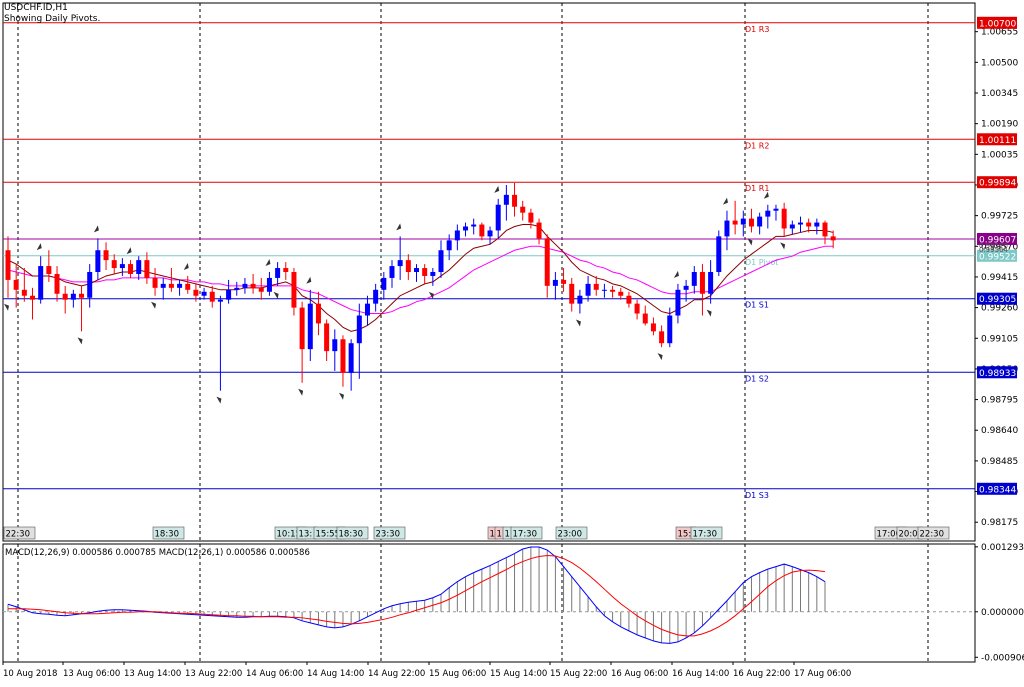 This screenshot has height=687, width=1024. Describe the element at coordinates (999, 247) in the screenshot. I see `y-tick-label: 0.99570` at that location.